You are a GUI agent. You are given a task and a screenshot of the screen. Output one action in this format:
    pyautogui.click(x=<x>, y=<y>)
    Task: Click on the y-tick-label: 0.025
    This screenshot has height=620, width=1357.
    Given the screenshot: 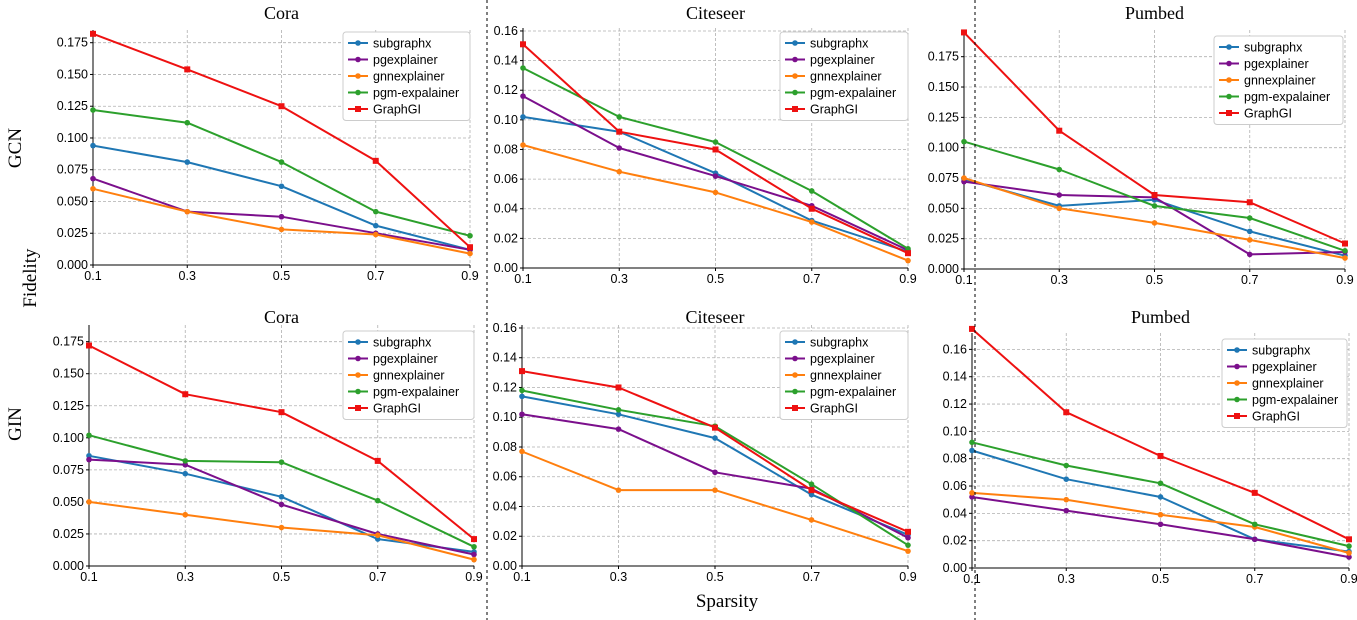 What is the action you would take?
    pyautogui.click(x=72, y=233)
    